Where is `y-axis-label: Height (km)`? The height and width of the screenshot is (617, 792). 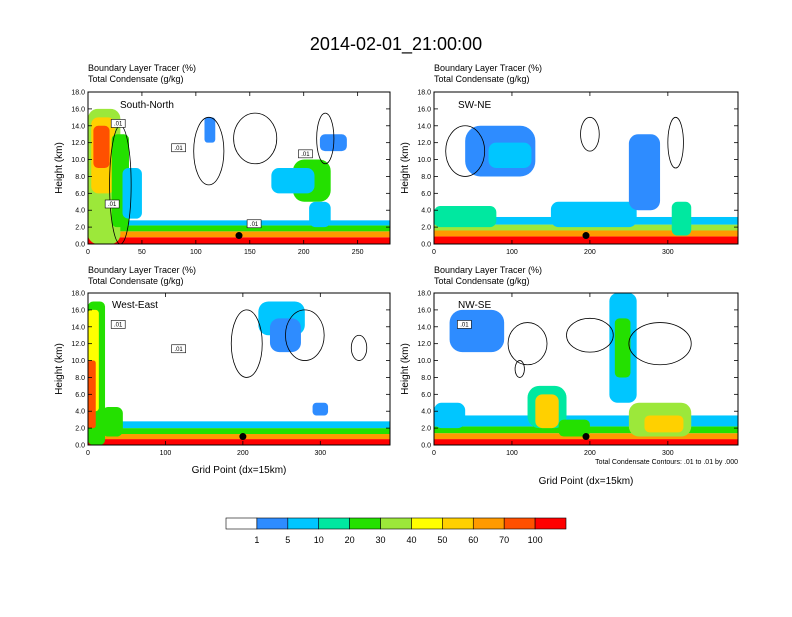
y-axis-label: Height (km) is located at coordinates (59, 369).